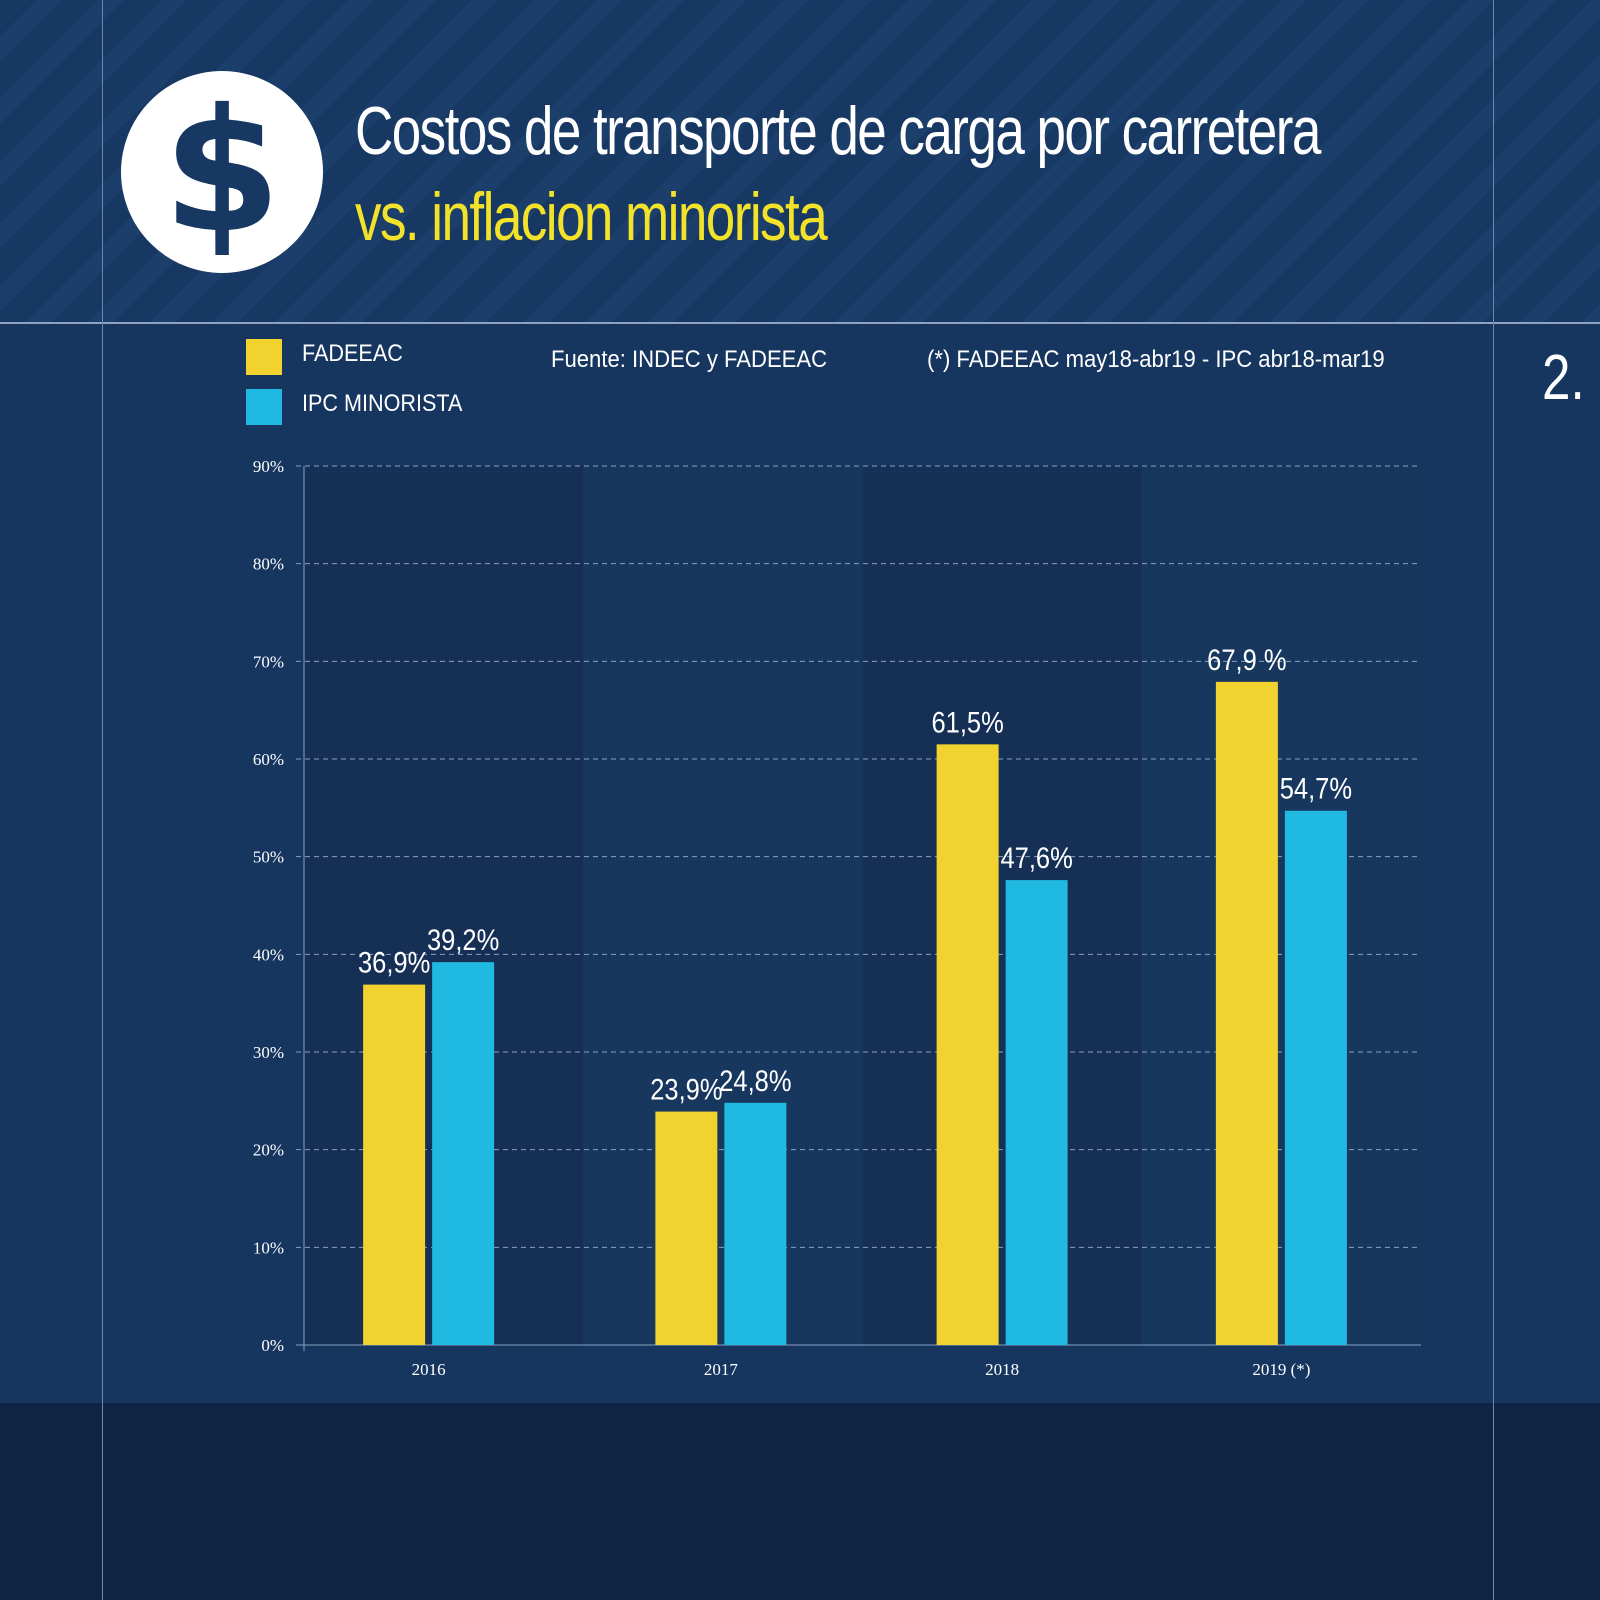 Image resolution: width=1600 pixels, height=1600 pixels. I want to click on data-label: 47,6%, so click(1036, 857).